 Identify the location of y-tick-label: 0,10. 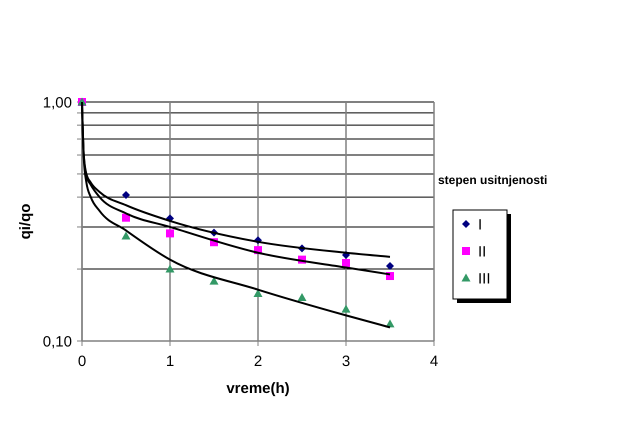
(57, 341).